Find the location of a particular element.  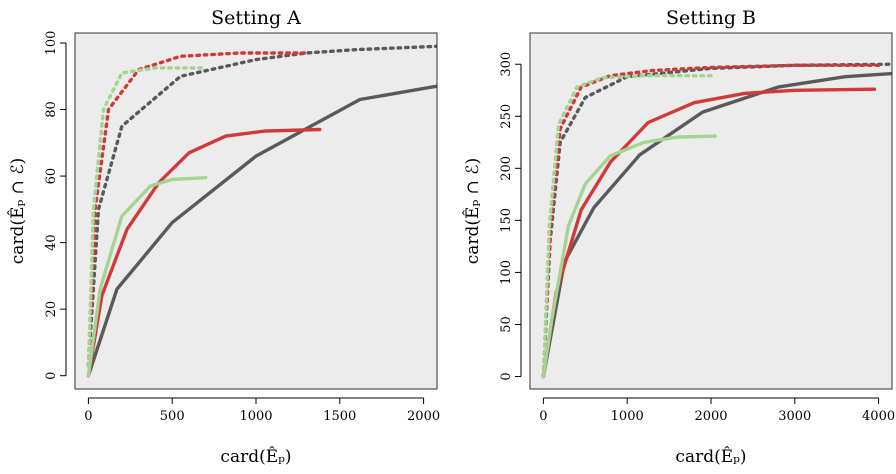

chart-title: Setting A is located at coordinates (256, 18).